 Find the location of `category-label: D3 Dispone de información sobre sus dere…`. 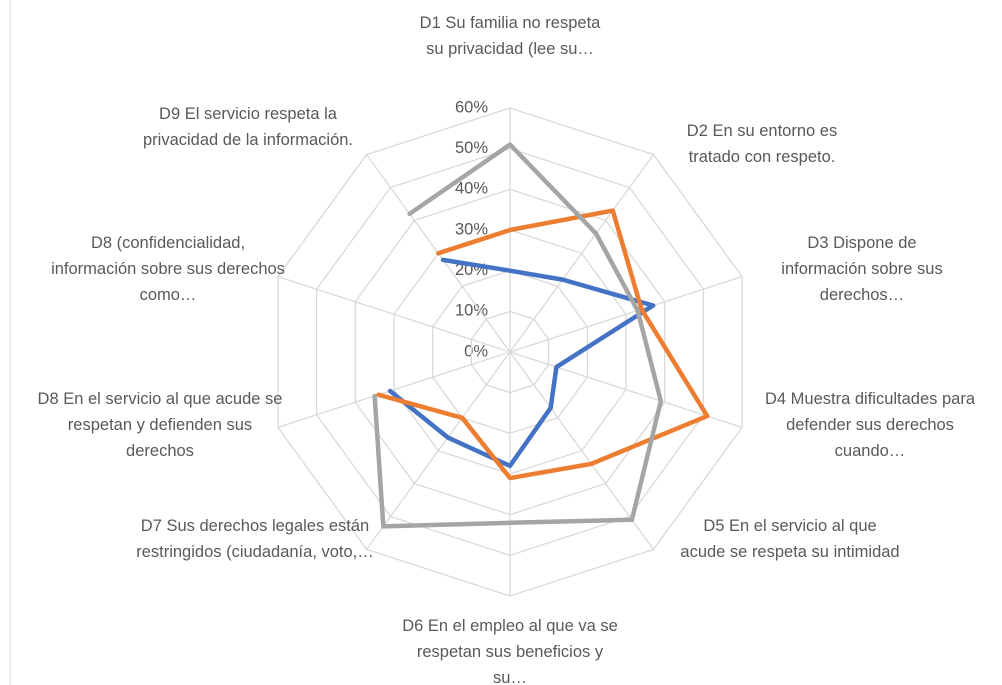

category-label: D3 Dispone de información sobre sus dere… is located at coordinates (862, 269).